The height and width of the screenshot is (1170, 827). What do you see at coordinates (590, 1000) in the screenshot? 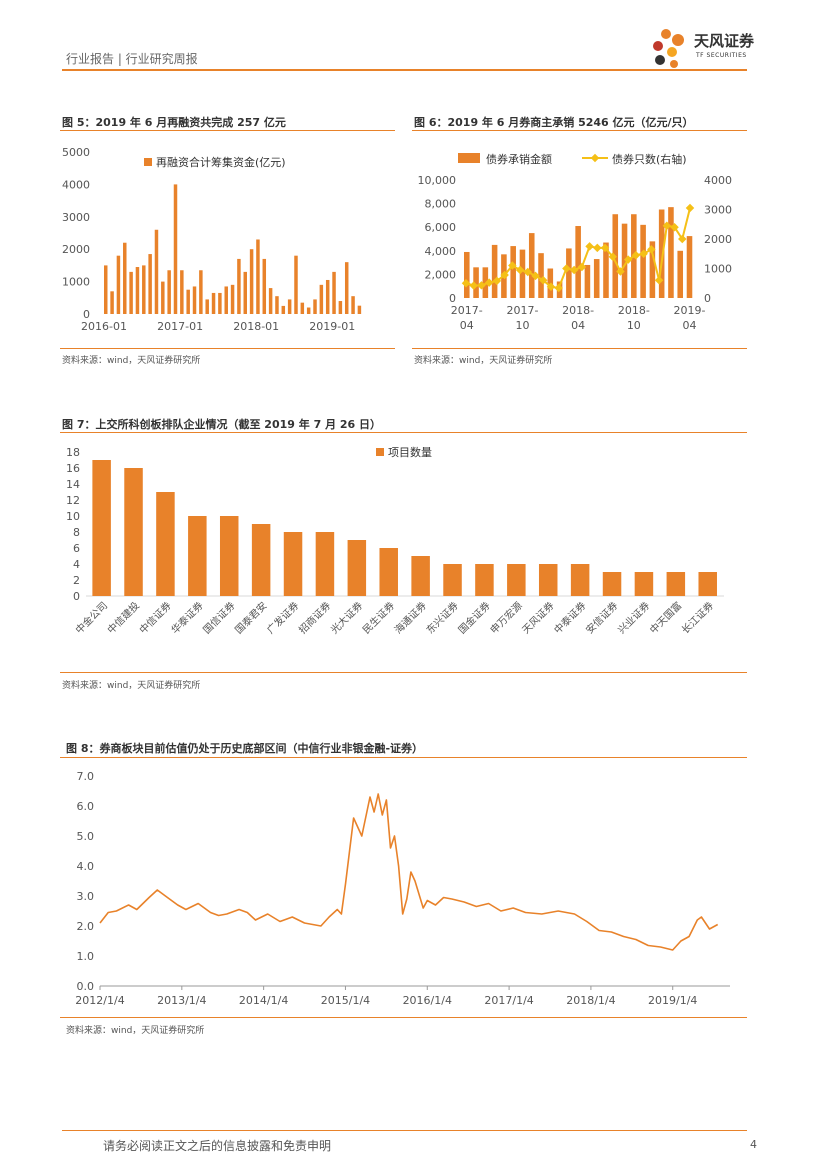
I see `fig8-x-tick: 2018/1/4` at bounding box center [590, 1000].